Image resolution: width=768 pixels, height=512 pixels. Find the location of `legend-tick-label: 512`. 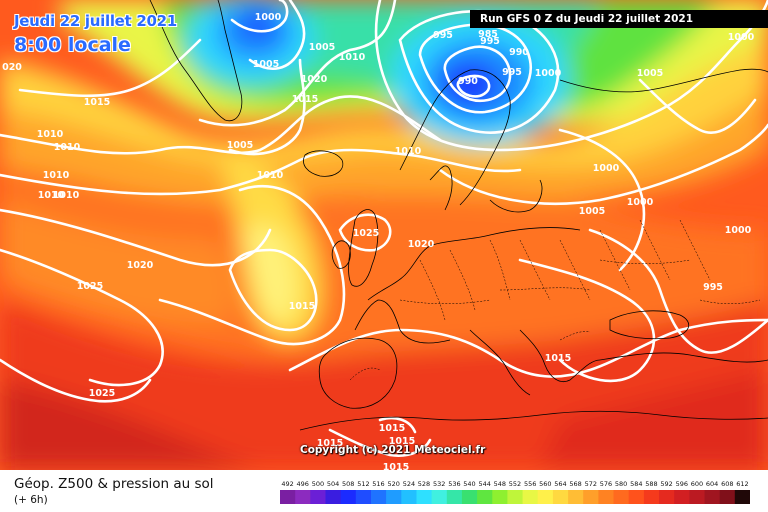

legend-tick-label: 512 is located at coordinates (363, 484).